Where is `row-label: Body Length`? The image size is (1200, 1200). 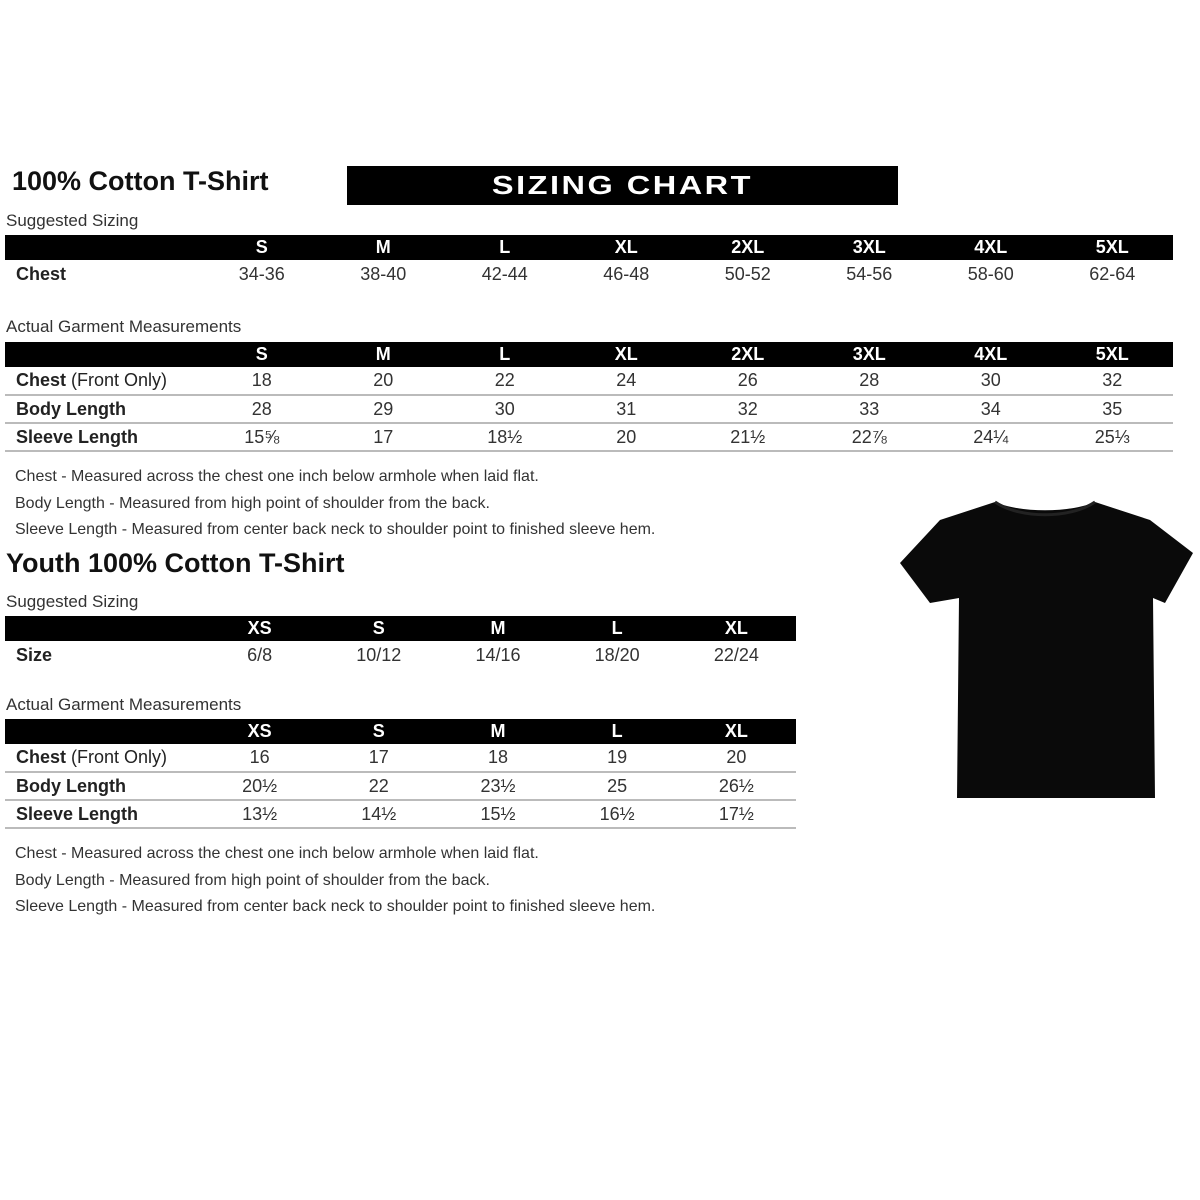
row-label: Body Length is located at coordinates (102, 786).